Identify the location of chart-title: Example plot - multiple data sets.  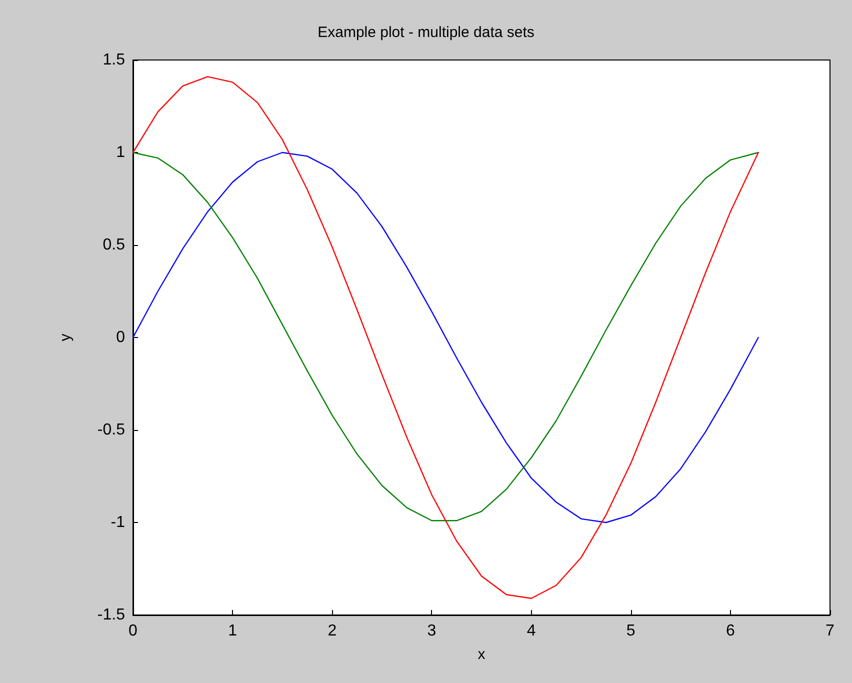
(426, 32).